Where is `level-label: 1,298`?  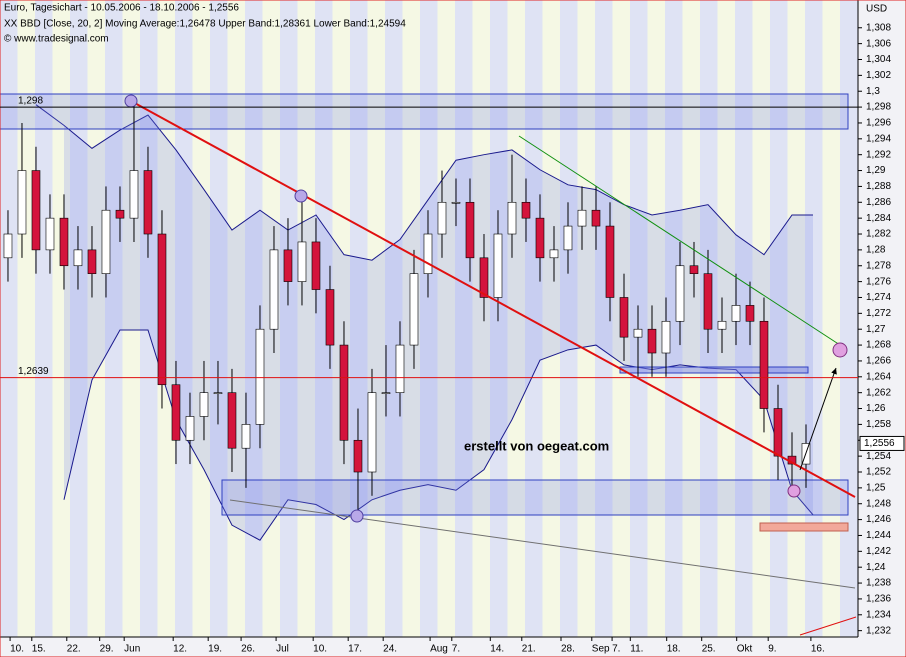 level-label: 1,298 is located at coordinates (30, 101).